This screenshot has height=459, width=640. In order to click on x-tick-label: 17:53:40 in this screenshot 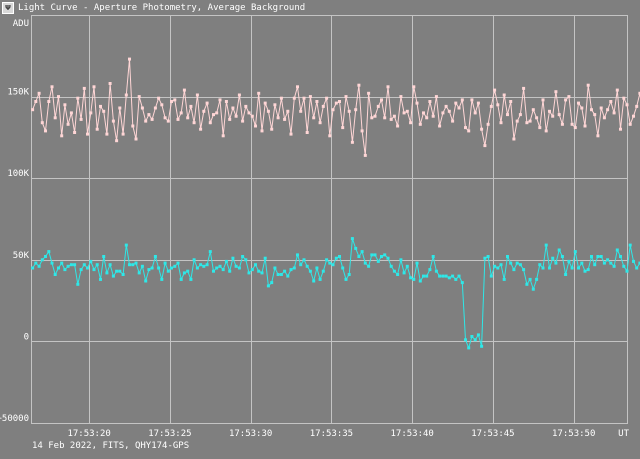, I will do `click(412, 434)`.